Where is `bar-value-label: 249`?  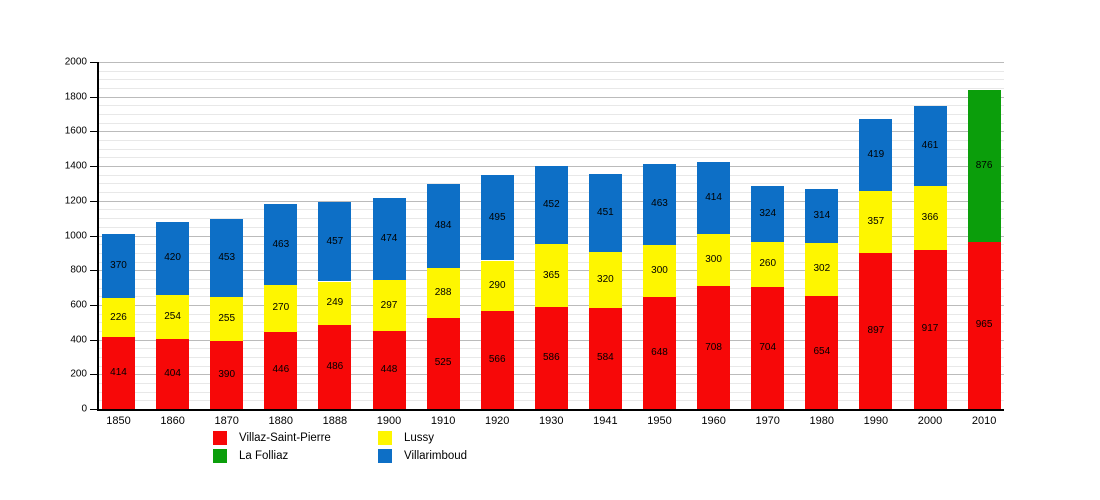
bar-value-label: 249 is located at coordinates (335, 303).